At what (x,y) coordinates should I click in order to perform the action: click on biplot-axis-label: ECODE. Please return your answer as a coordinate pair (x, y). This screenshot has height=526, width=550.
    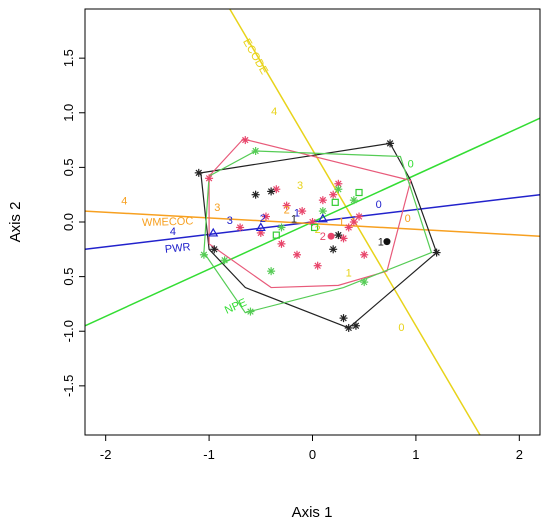
    Looking at the image, I should click on (255, 57).